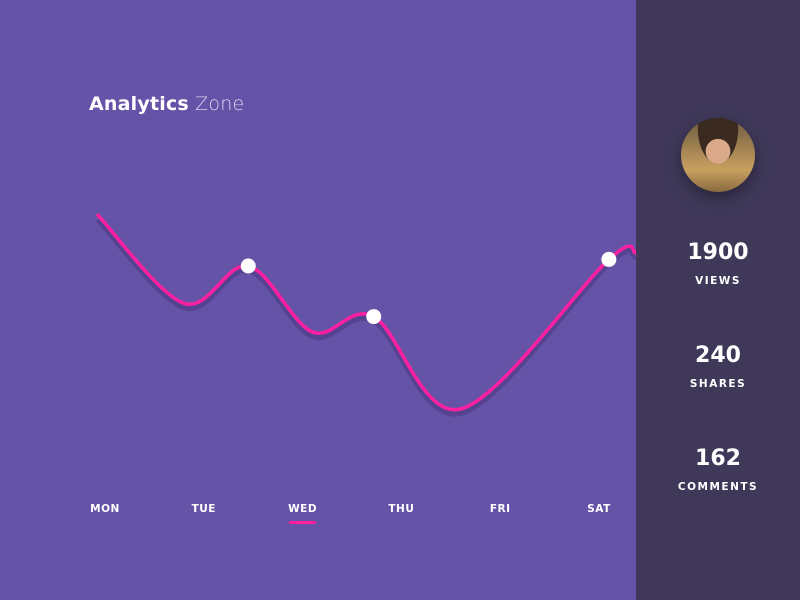 The image size is (800, 600). Describe the element at coordinates (718, 458) in the screenshot. I see `stat-value: 162` at that location.